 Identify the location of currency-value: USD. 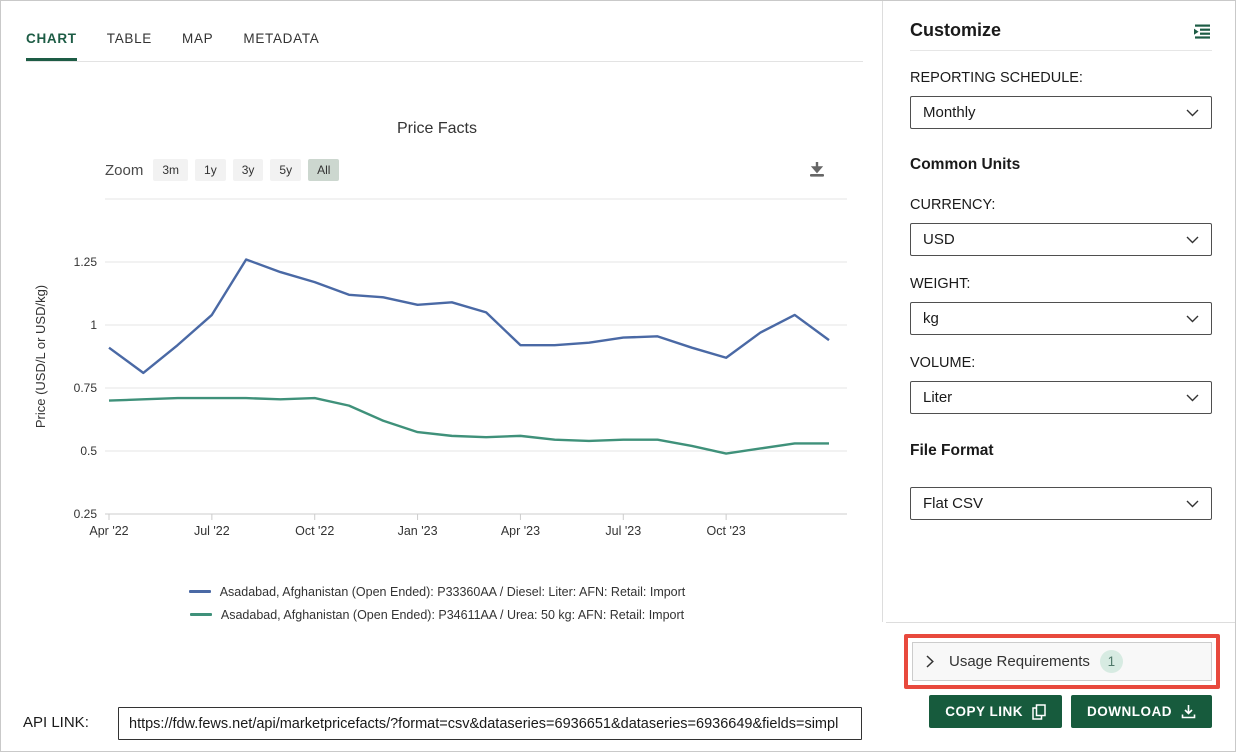
(939, 239).